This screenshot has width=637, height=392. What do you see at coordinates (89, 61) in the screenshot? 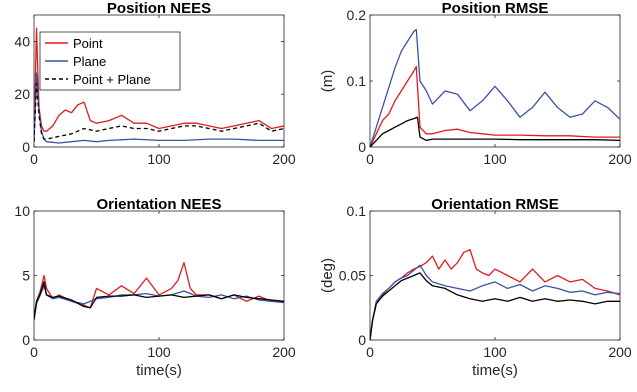
I see `legend-label-plane: Plane` at bounding box center [89, 61].